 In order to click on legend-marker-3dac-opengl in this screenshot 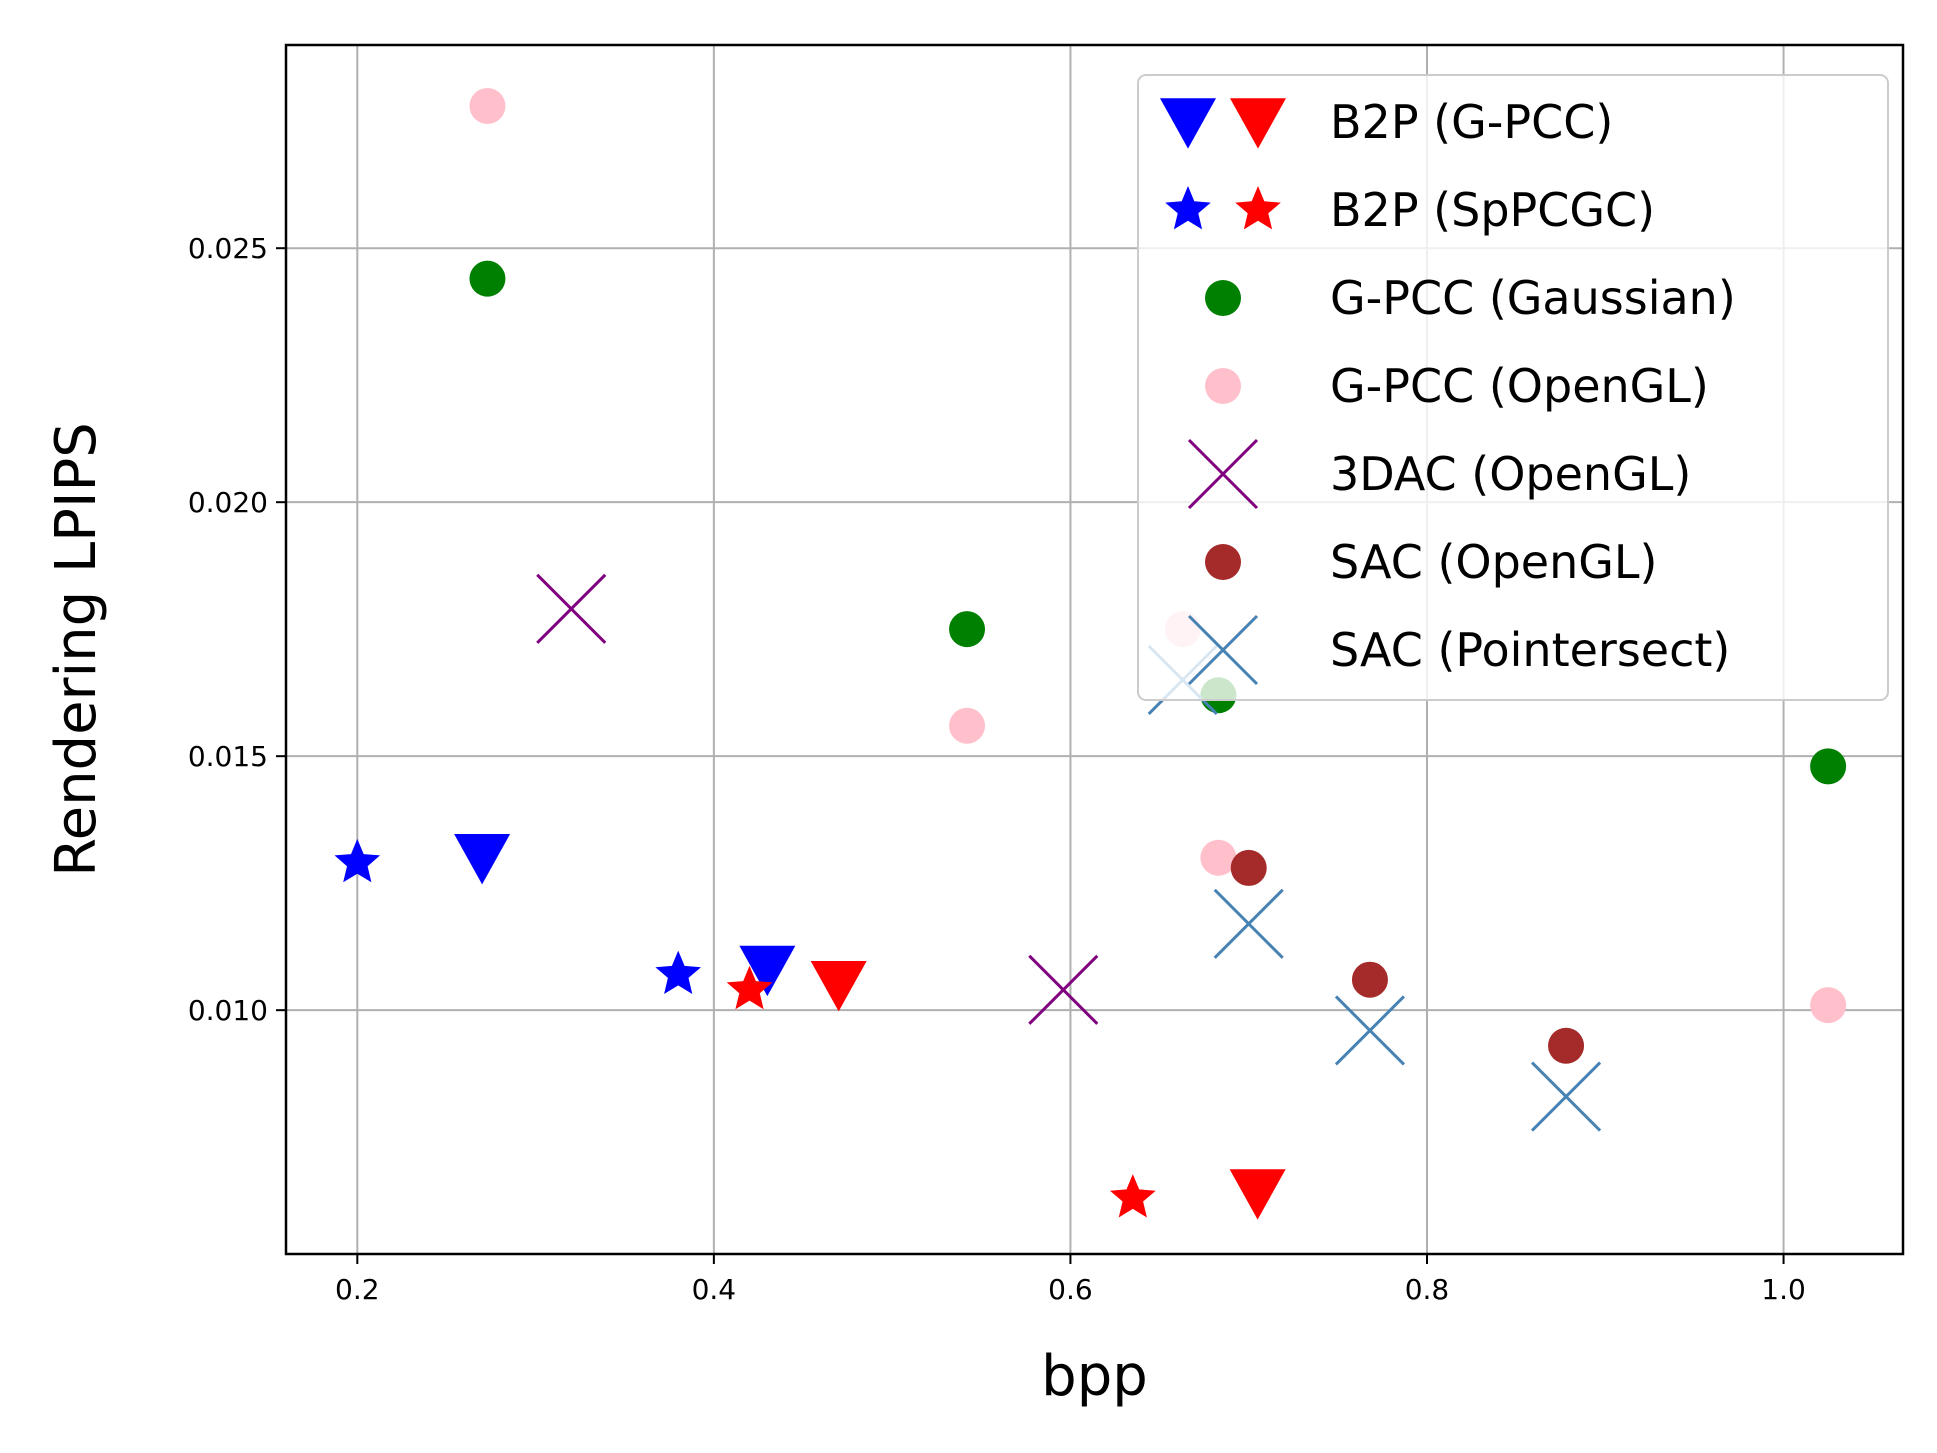, I will do `click(1223, 474)`.